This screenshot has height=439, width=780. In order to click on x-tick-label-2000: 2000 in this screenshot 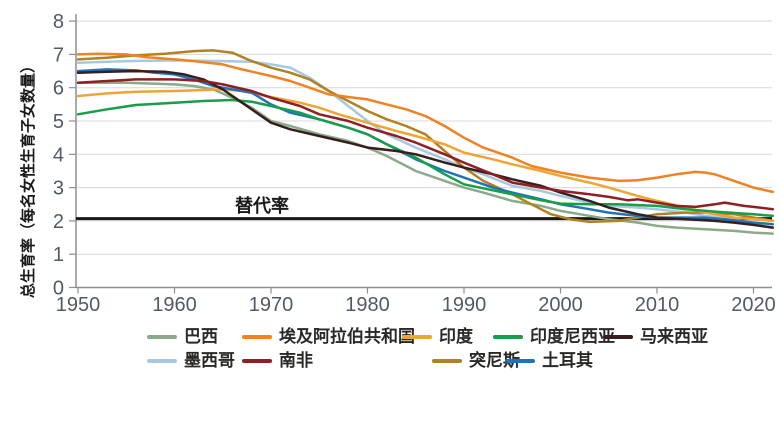, I will do `click(560, 305)`.